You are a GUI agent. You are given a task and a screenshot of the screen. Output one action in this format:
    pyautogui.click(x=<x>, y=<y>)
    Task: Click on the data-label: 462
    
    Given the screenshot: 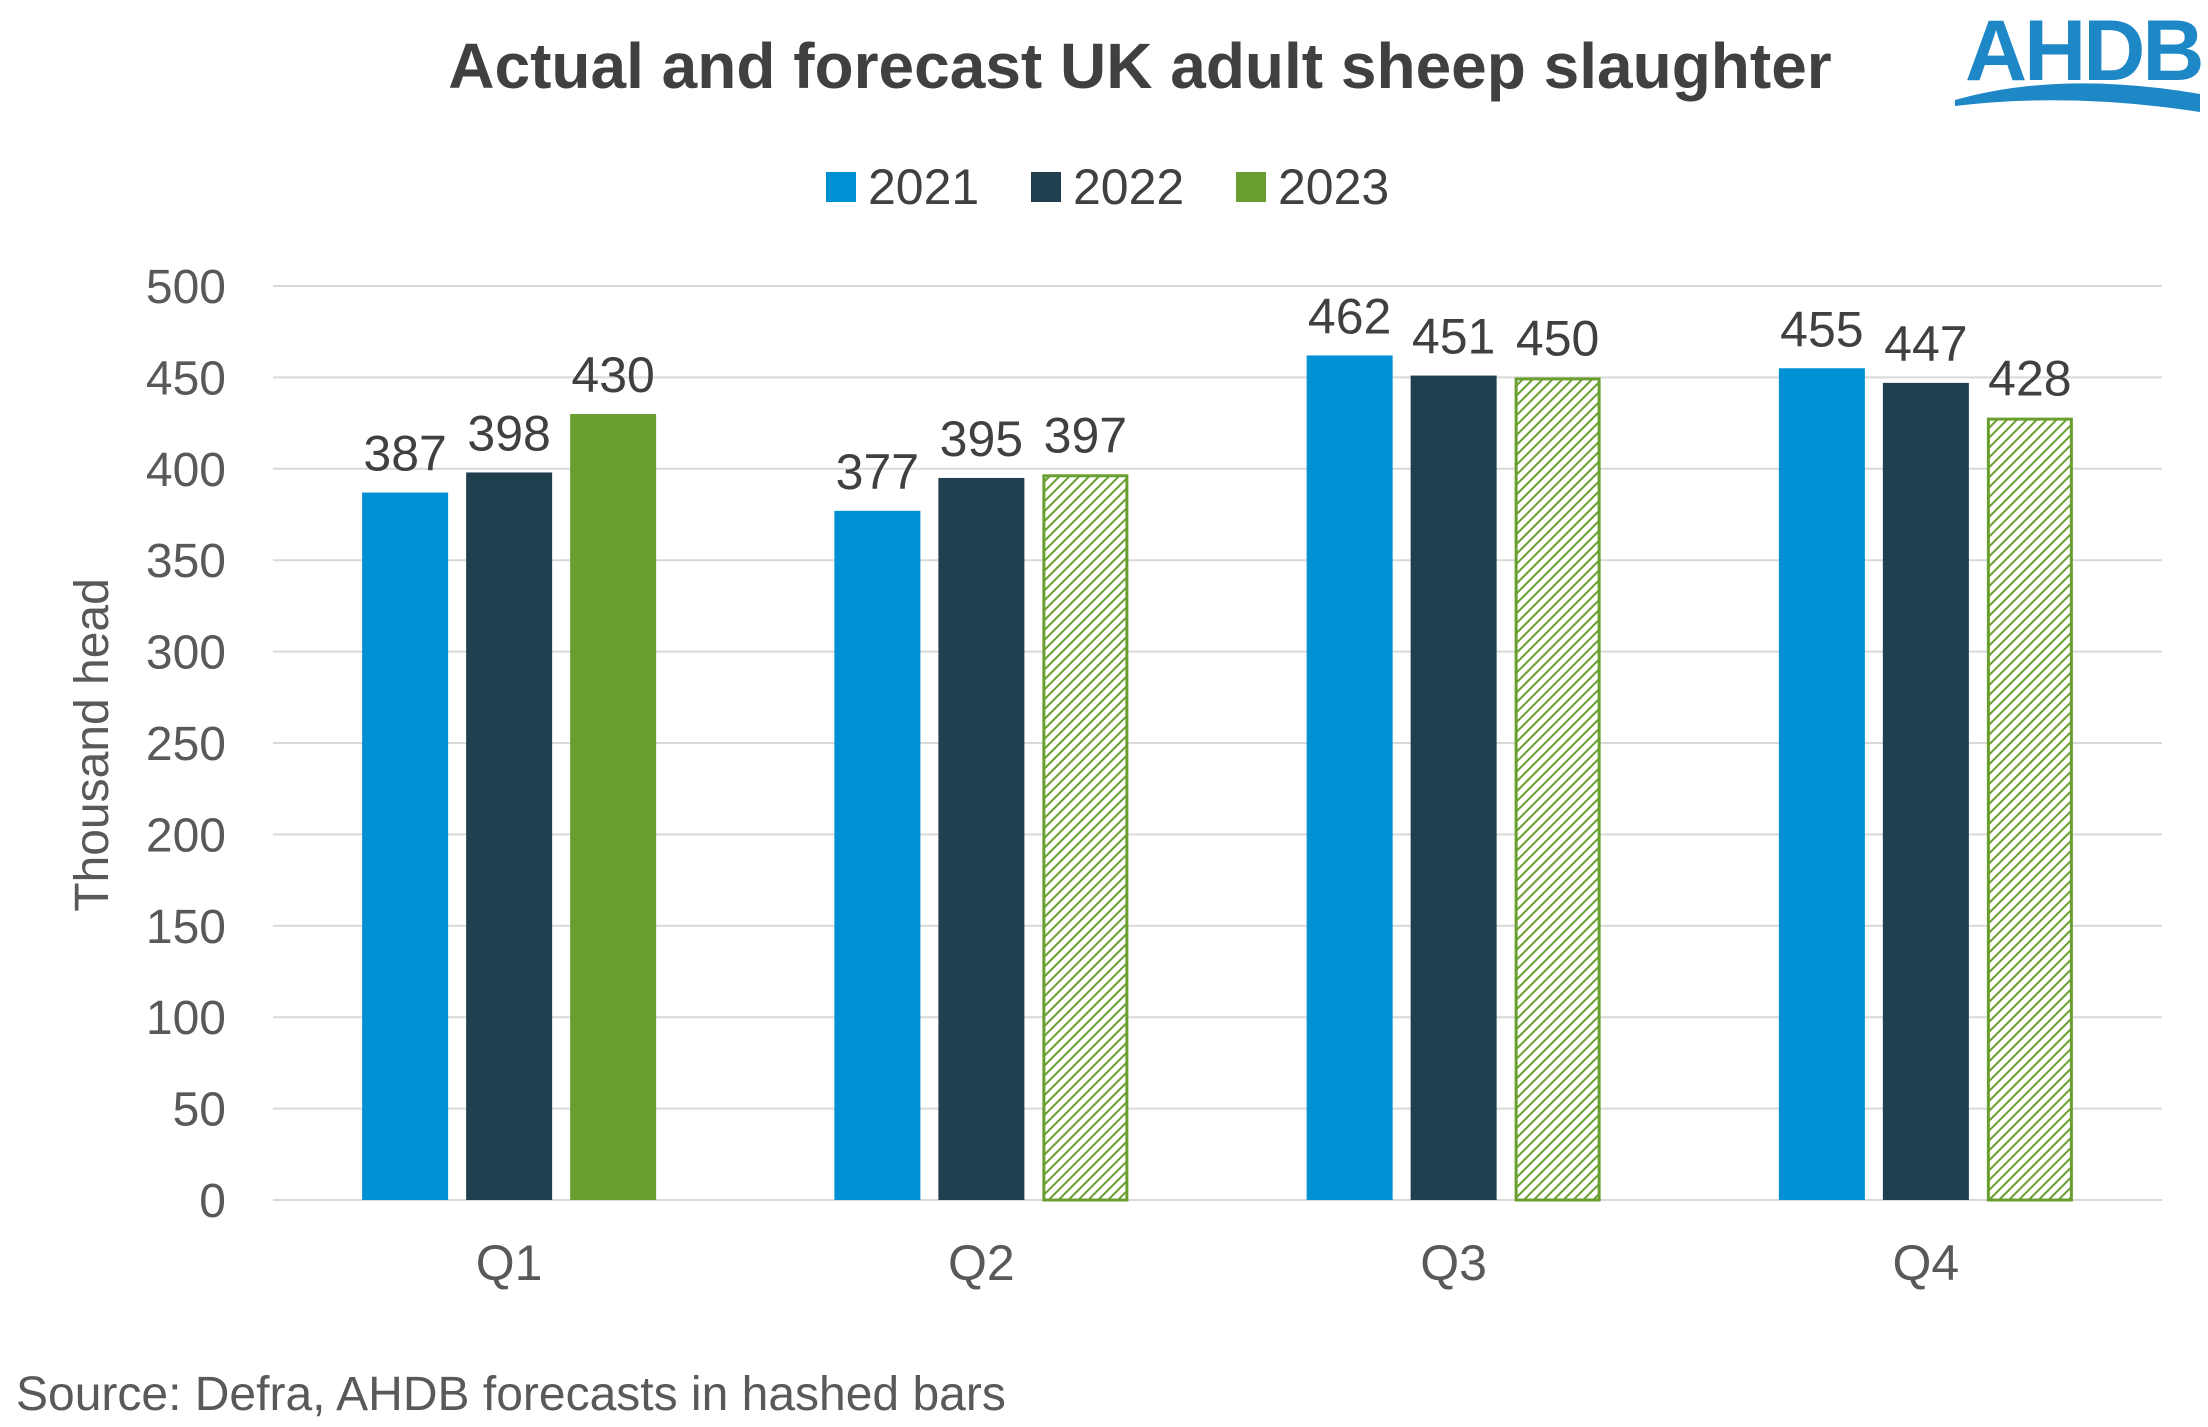 What is the action you would take?
    pyautogui.click(x=1349, y=316)
    